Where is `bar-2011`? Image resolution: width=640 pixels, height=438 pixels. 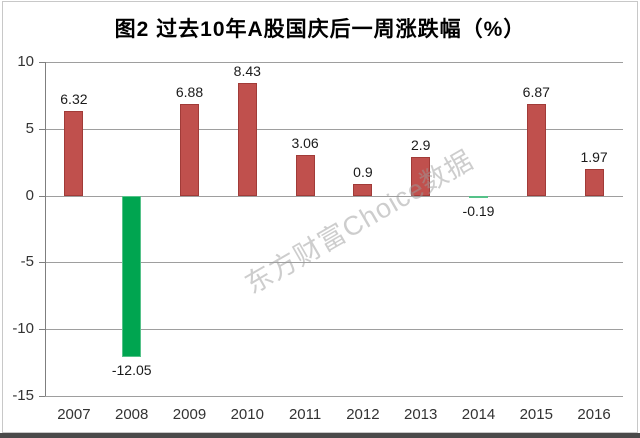
bar-2011 is located at coordinates (305, 175).